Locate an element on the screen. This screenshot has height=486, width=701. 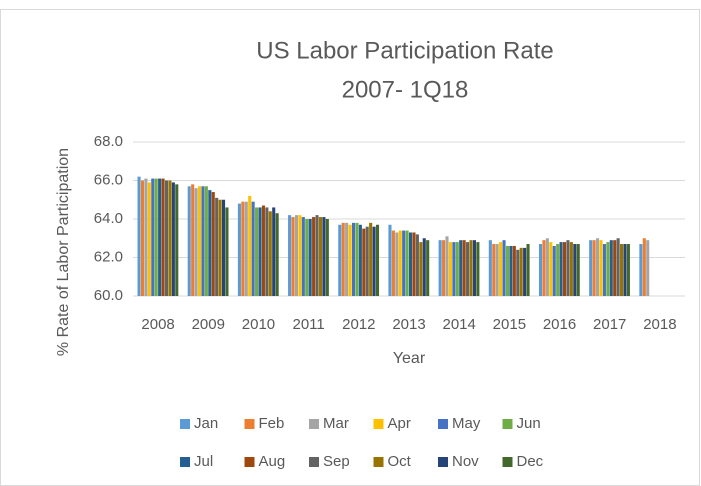
y-tick-label: 68.0 is located at coordinates (108, 141).